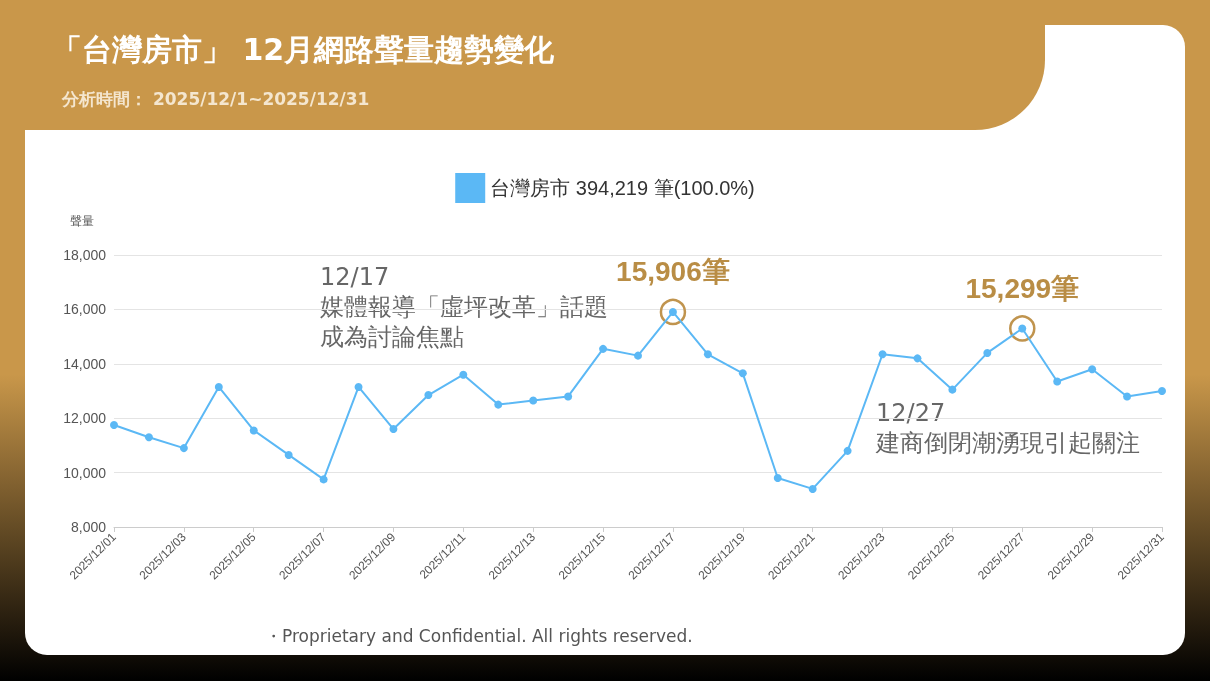  I want to click on y-tick-label: 14,000, so click(85, 363).